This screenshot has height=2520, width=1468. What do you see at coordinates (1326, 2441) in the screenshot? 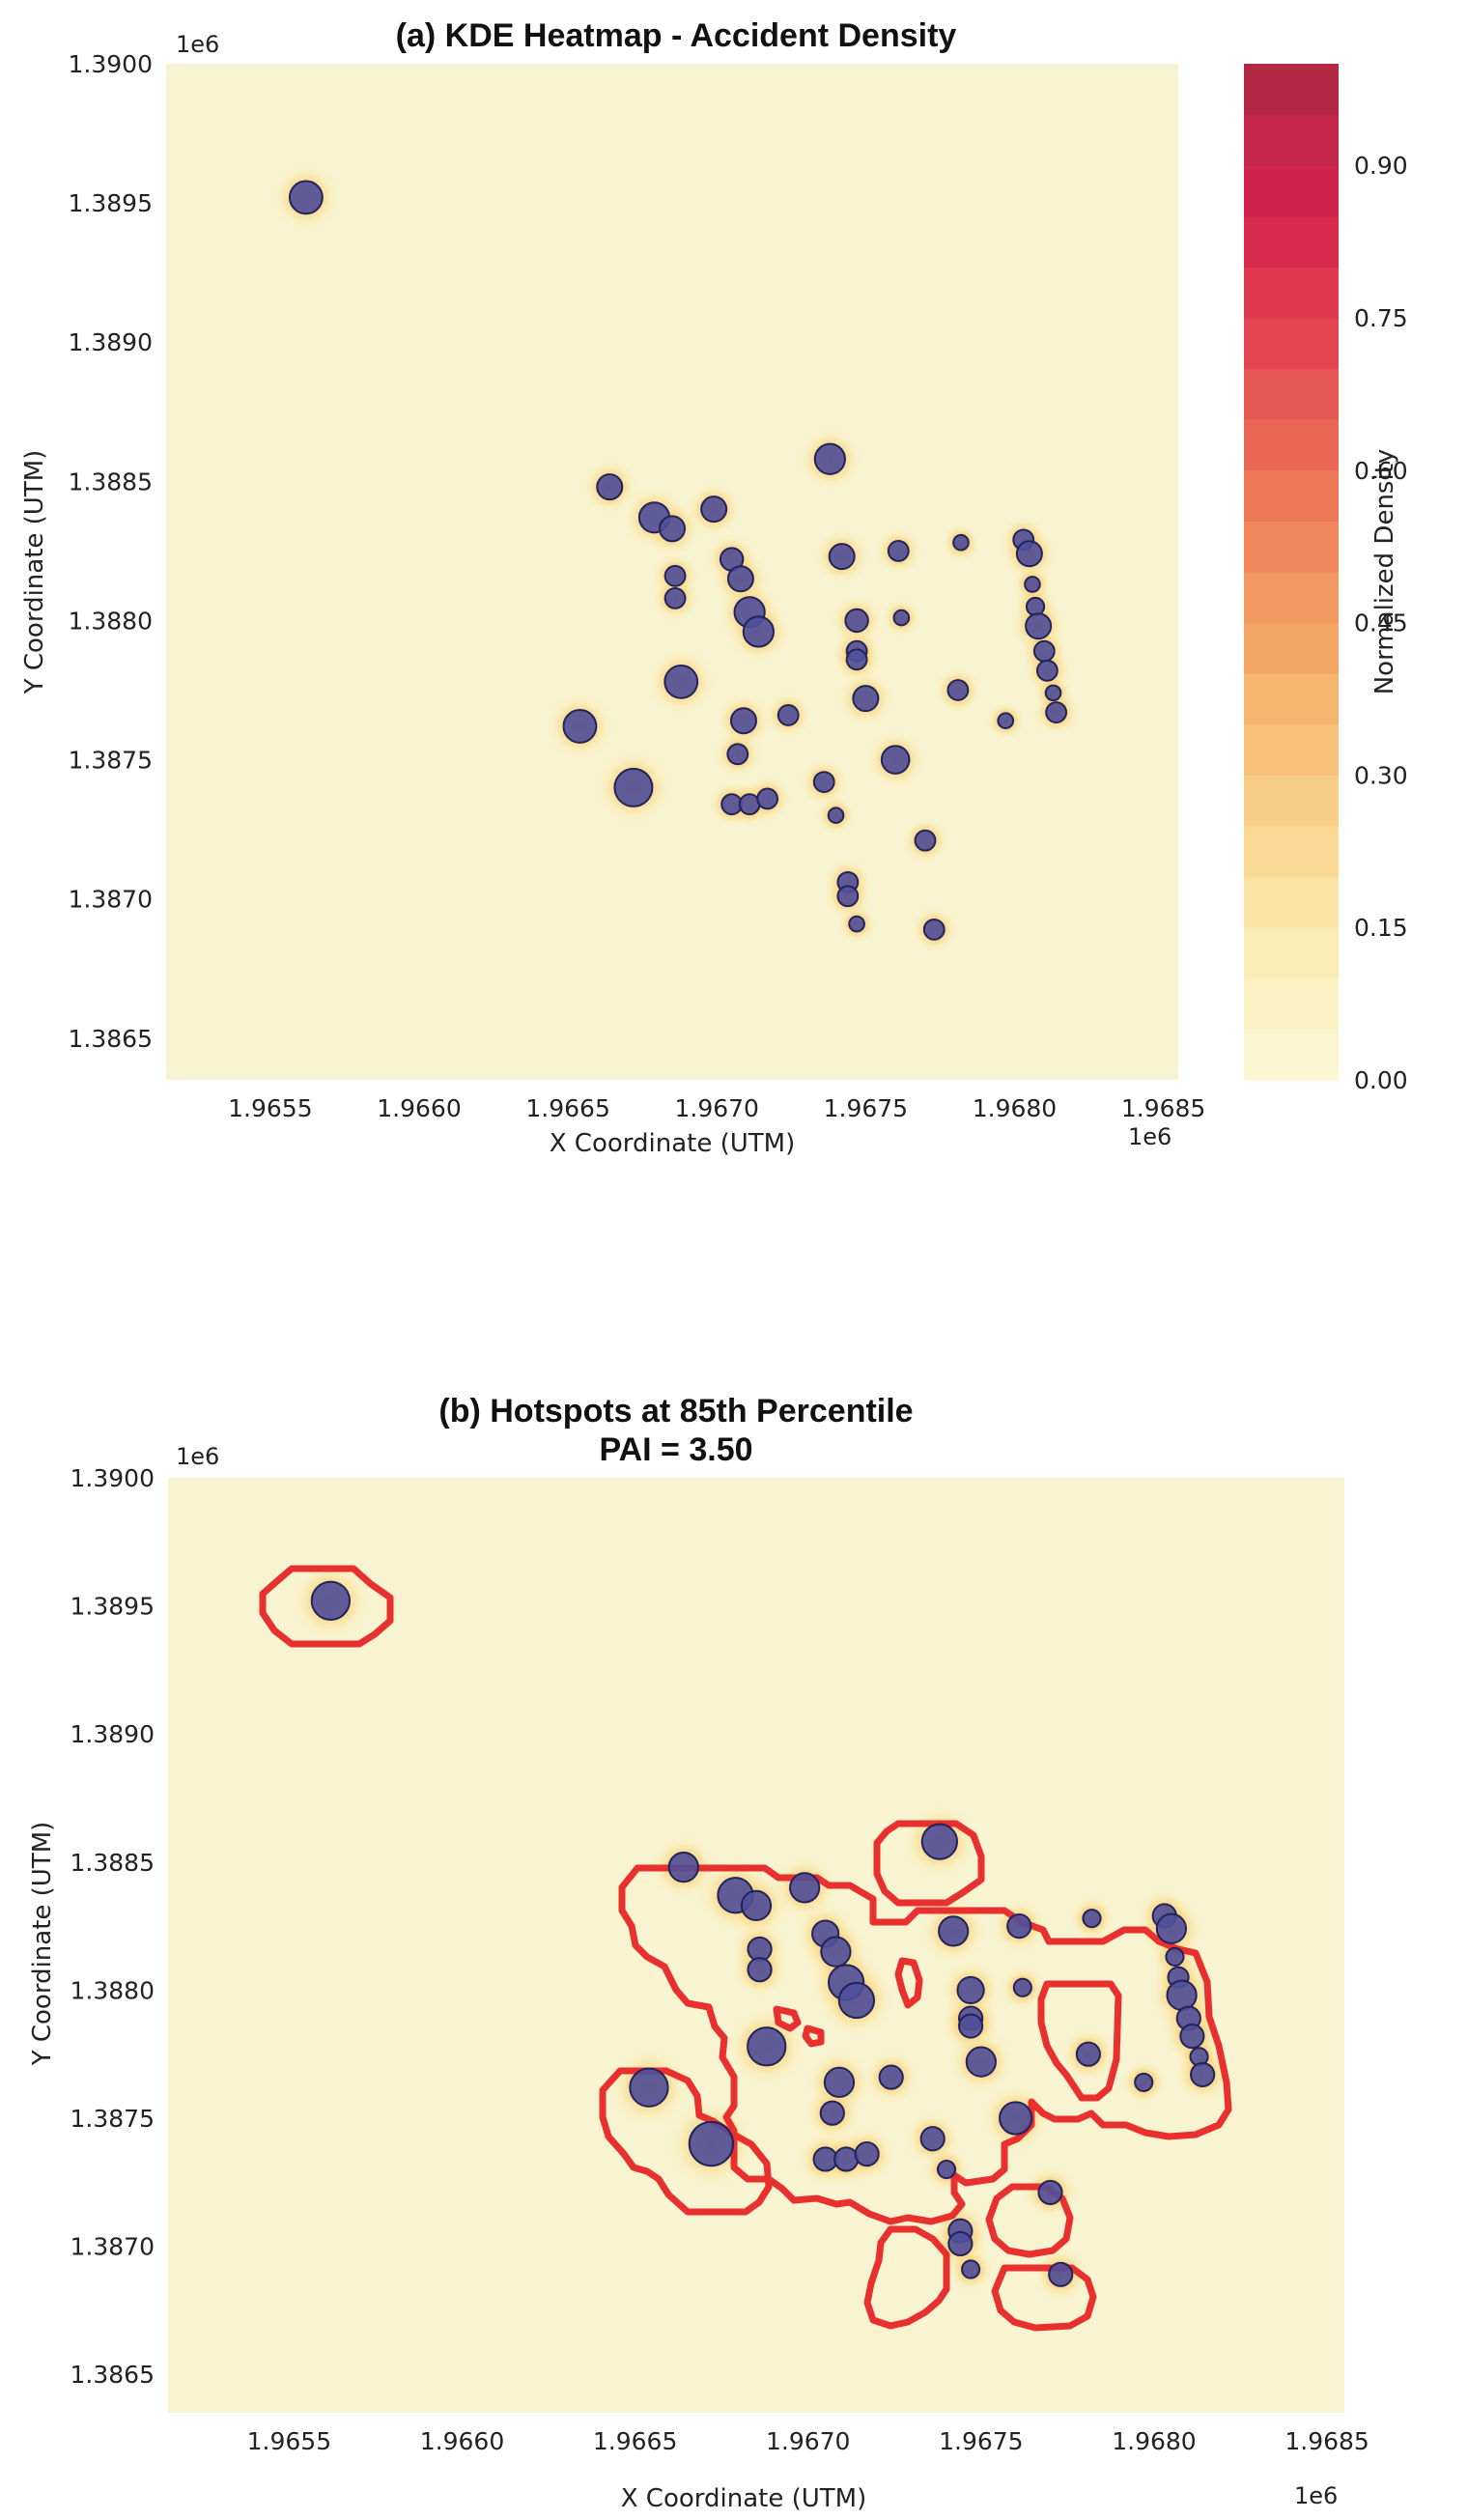
I see `x-tick-label: 1.9685` at bounding box center [1326, 2441].